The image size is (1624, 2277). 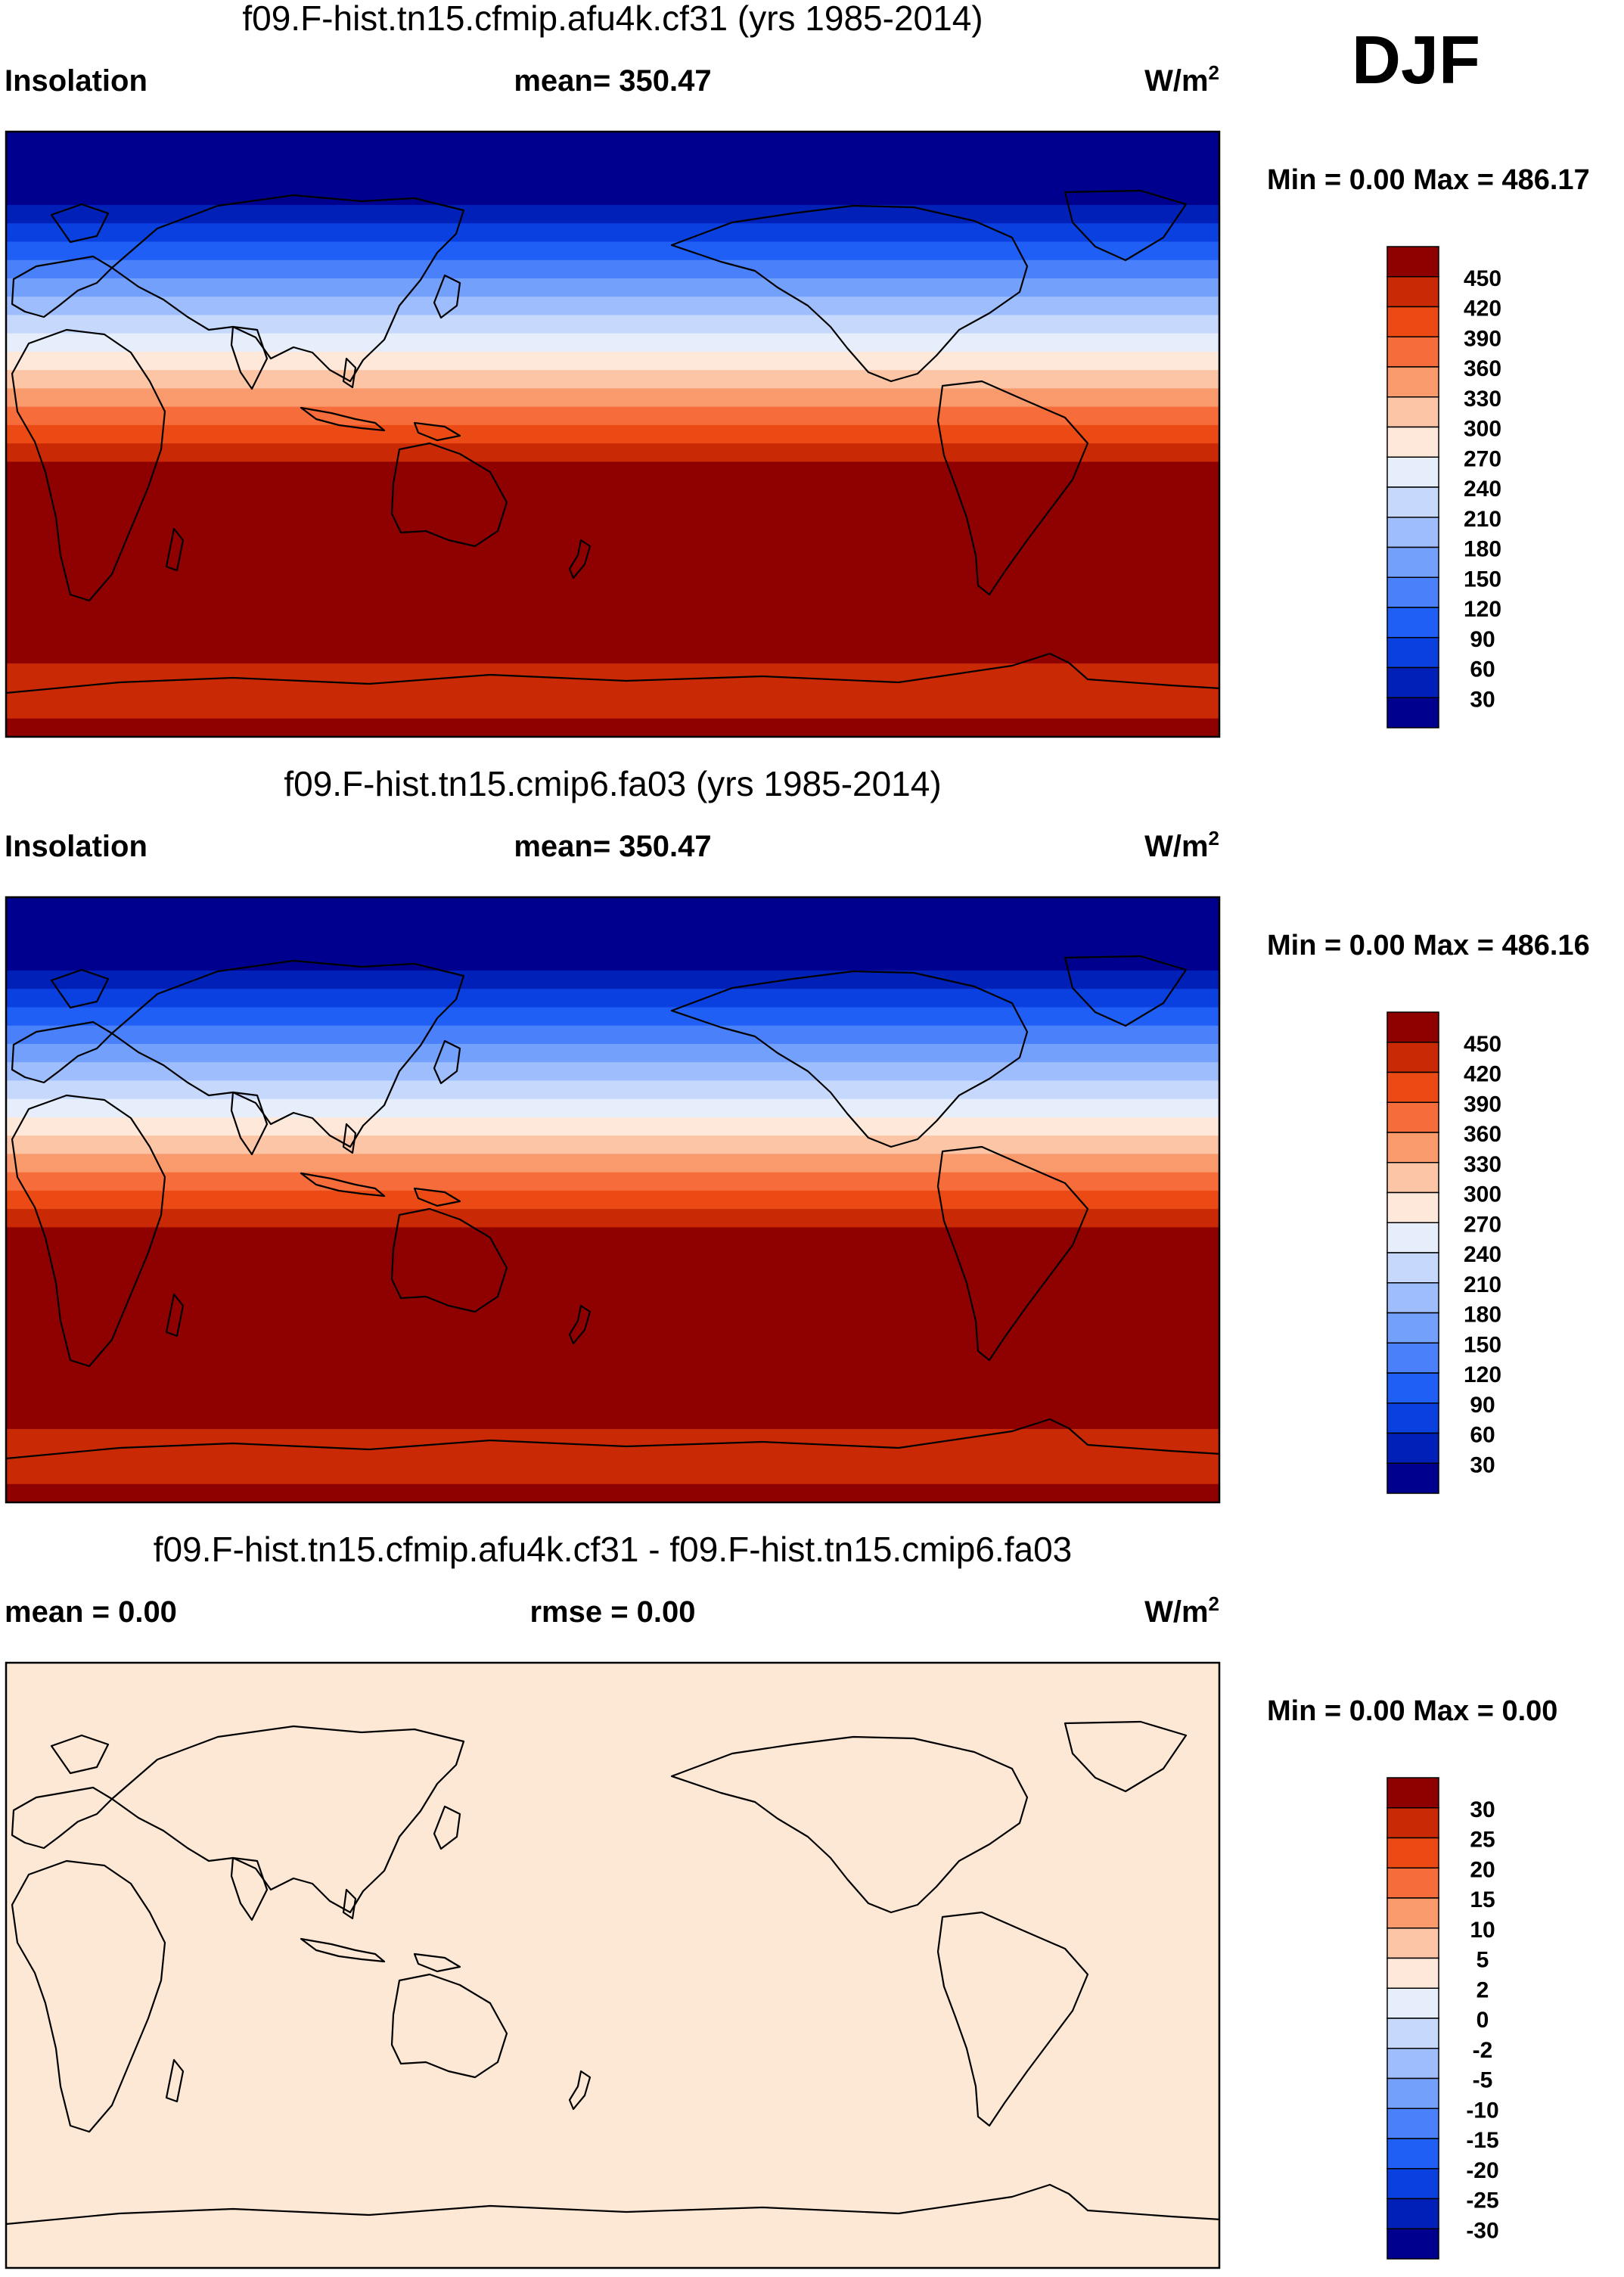 What do you see at coordinates (1483, 2020) in the screenshot?
I see `colorbar-tick-label: 0` at bounding box center [1483, 2020].